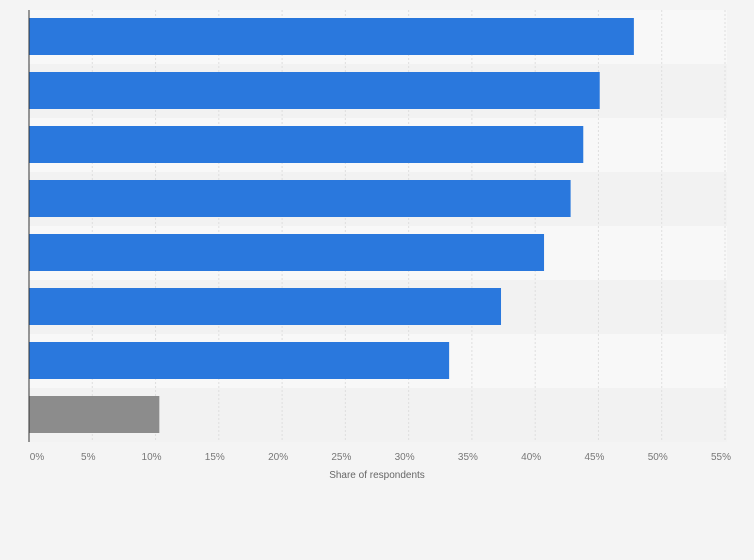 The image size is (754, 560). What do you see at coordinates (658, 457) in the screenshot?
I see `x-tick-label: 50%` at bounding box center [658, 457].